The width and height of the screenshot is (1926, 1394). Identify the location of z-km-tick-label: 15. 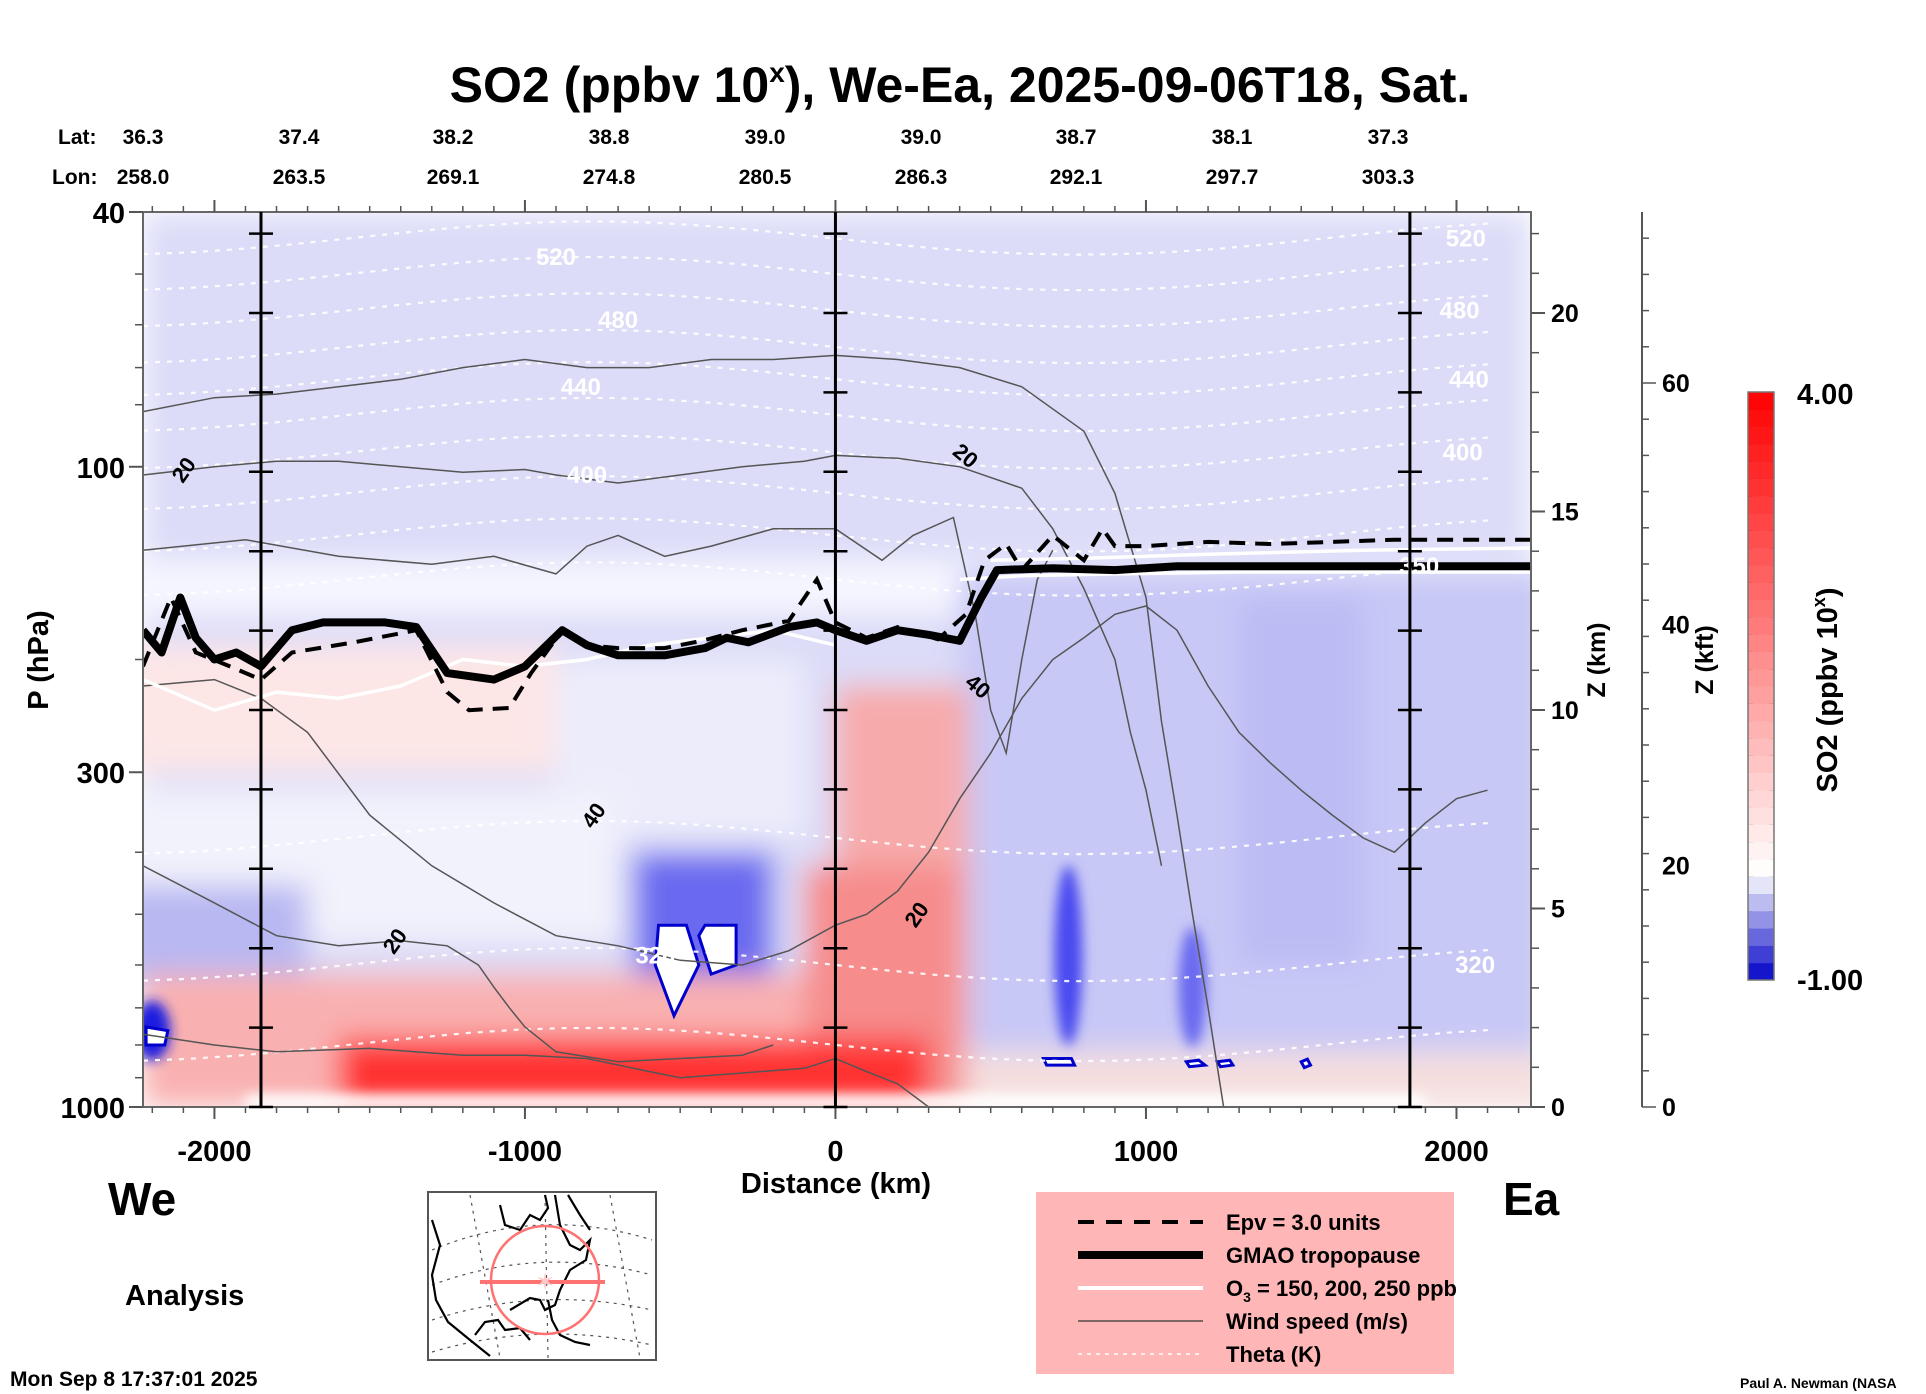
(1565, 513).